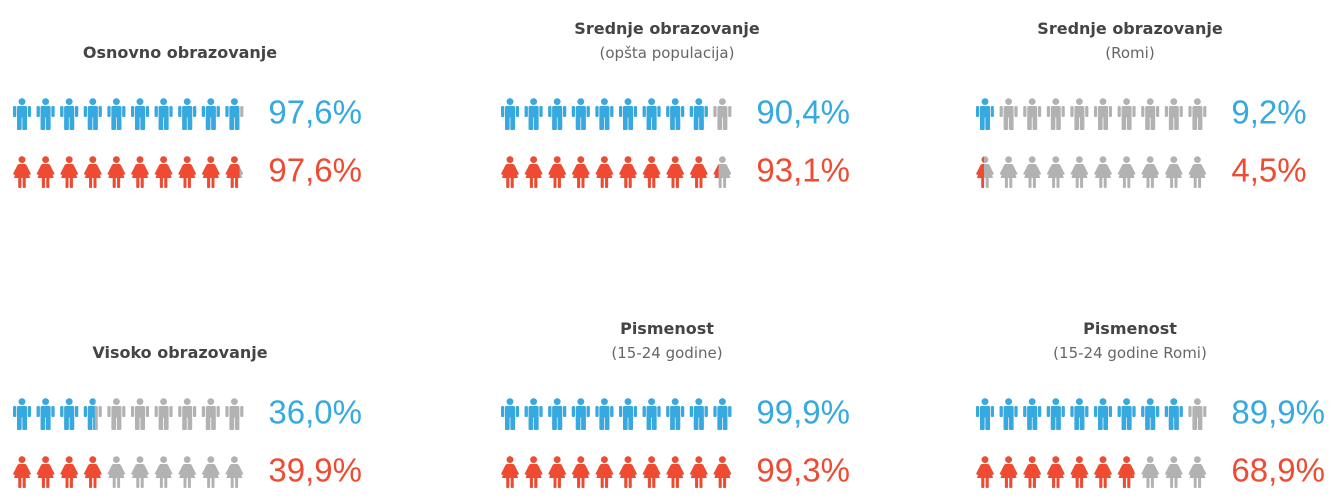 The height and width of the screenshot is (499, 1333). Describe the element at coordinates (1278, 470) in the screenshot. I see `value-label: 68,9%` at that location.